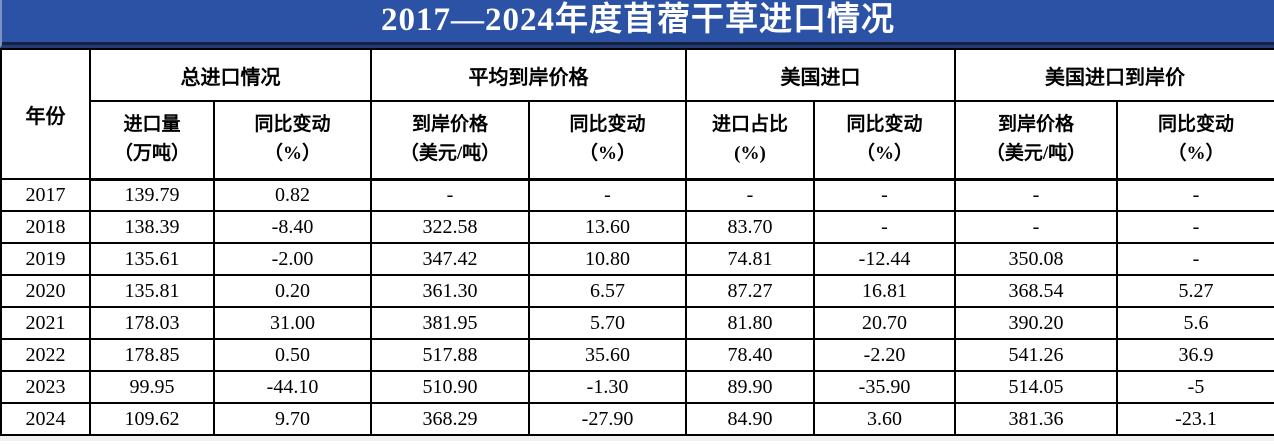  I want to click on col-header-yoy-change-volume: 同比变动 （%）, so click(292, 140).